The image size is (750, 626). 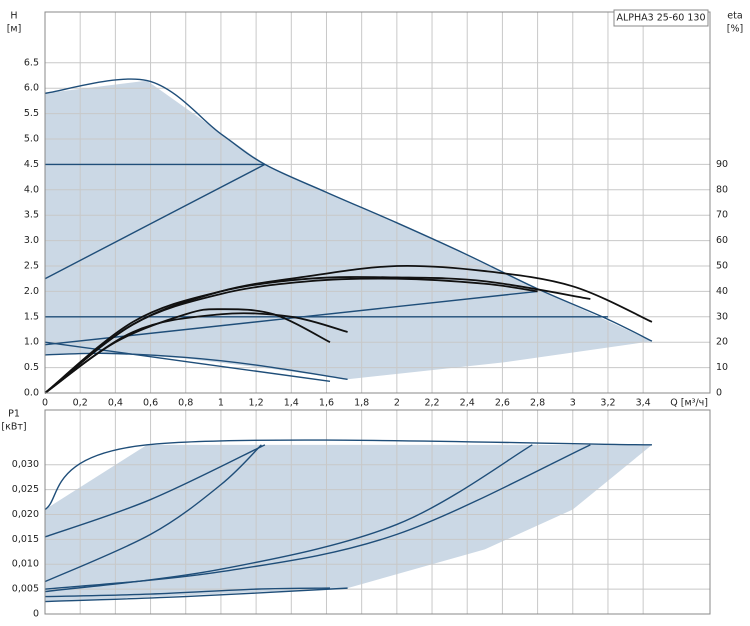 I want to click on y-tick-label: 0,030, so click(x=25, y=464).